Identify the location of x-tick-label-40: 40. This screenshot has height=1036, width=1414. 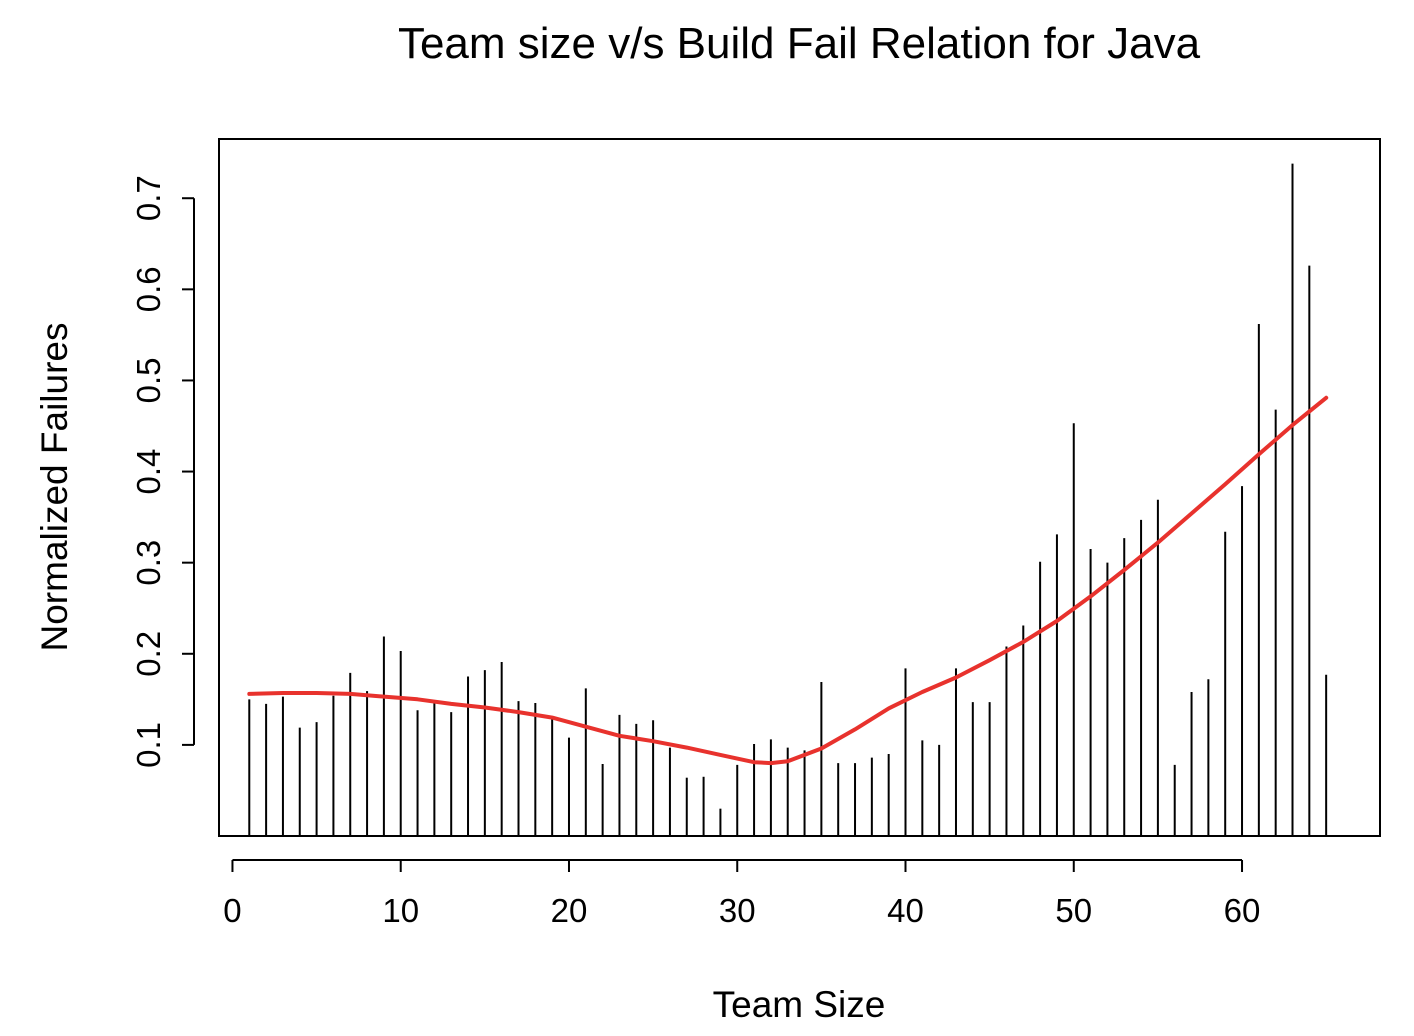
(905, 910).